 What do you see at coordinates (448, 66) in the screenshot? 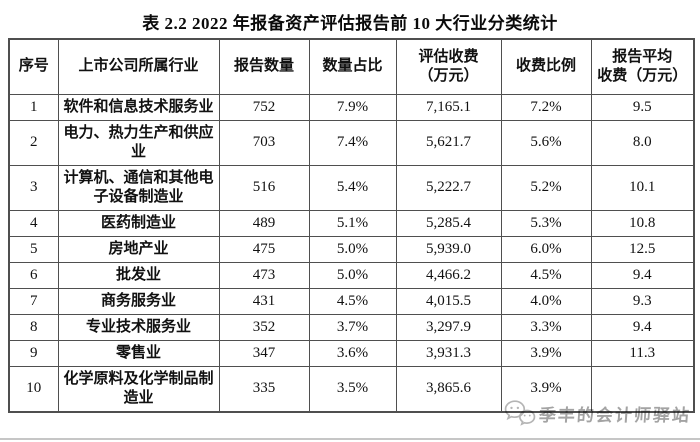
I see `col-header-fee: 评估收费 （万元）` at bounding box center [448, 66].